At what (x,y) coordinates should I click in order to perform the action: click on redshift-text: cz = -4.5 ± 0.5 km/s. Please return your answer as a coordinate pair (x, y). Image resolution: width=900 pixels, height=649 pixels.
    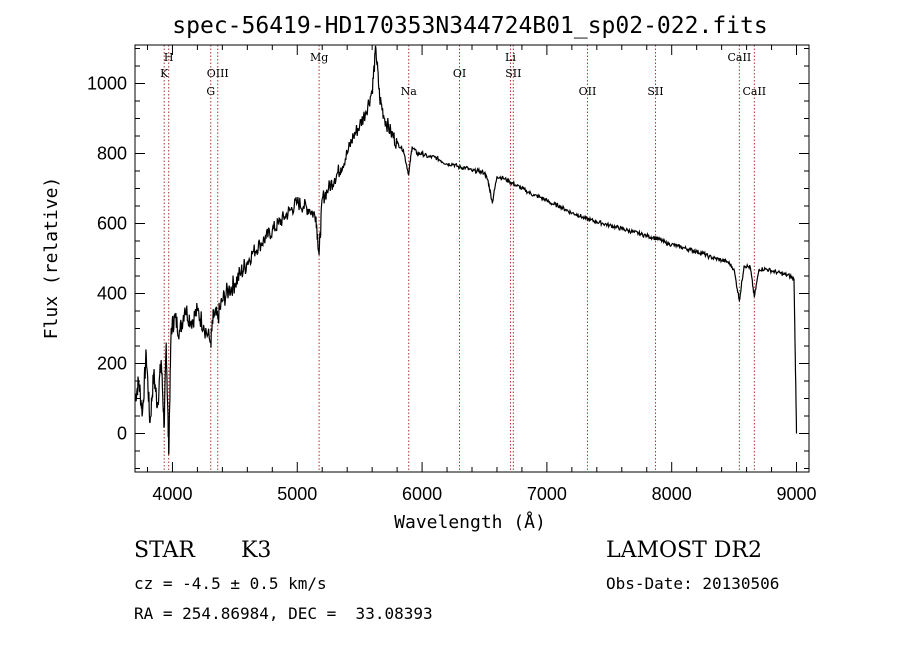
    Looking at the image, I should click on (230, 583).